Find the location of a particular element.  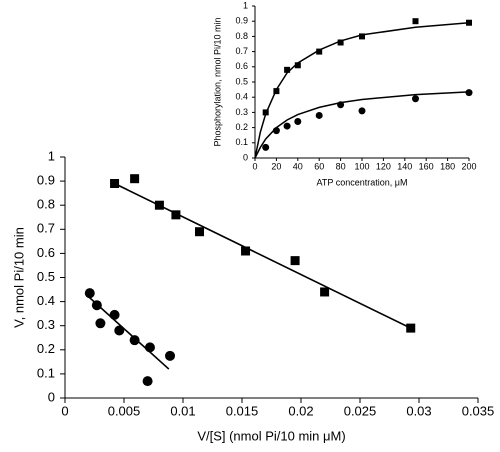

x-tick-label: 0.035 is located at coordinates (478, 410).